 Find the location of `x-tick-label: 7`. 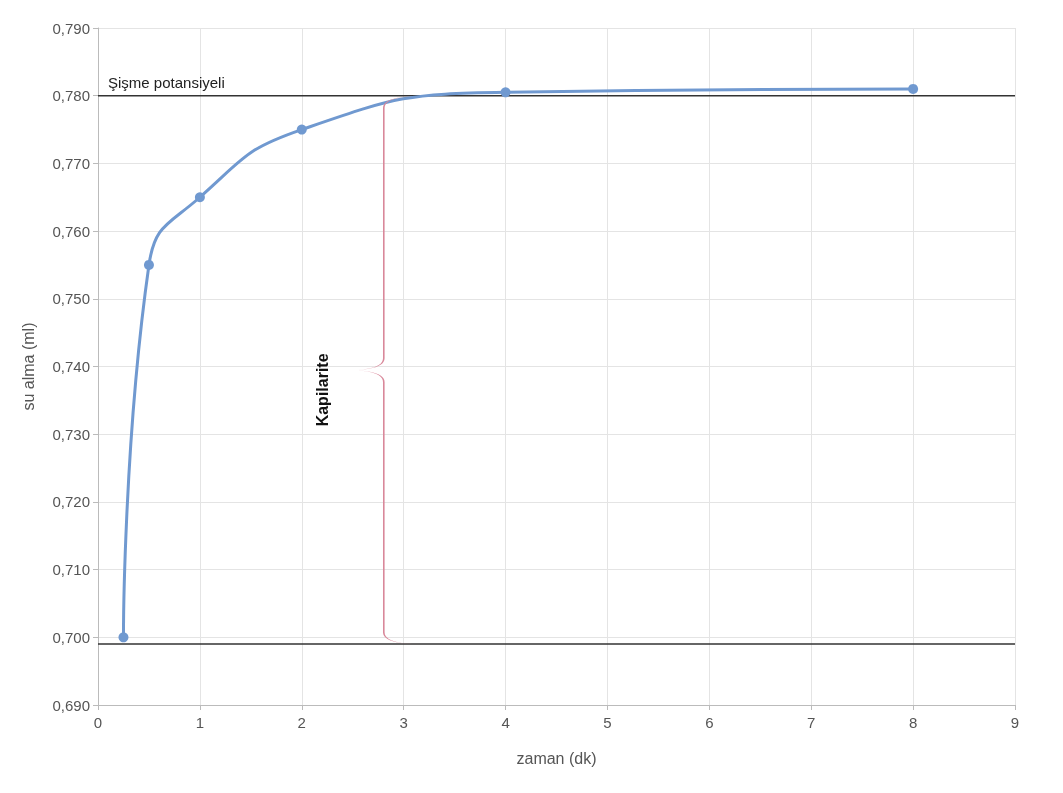

x-tick-label: 7 is located at coordinates (811, 722).